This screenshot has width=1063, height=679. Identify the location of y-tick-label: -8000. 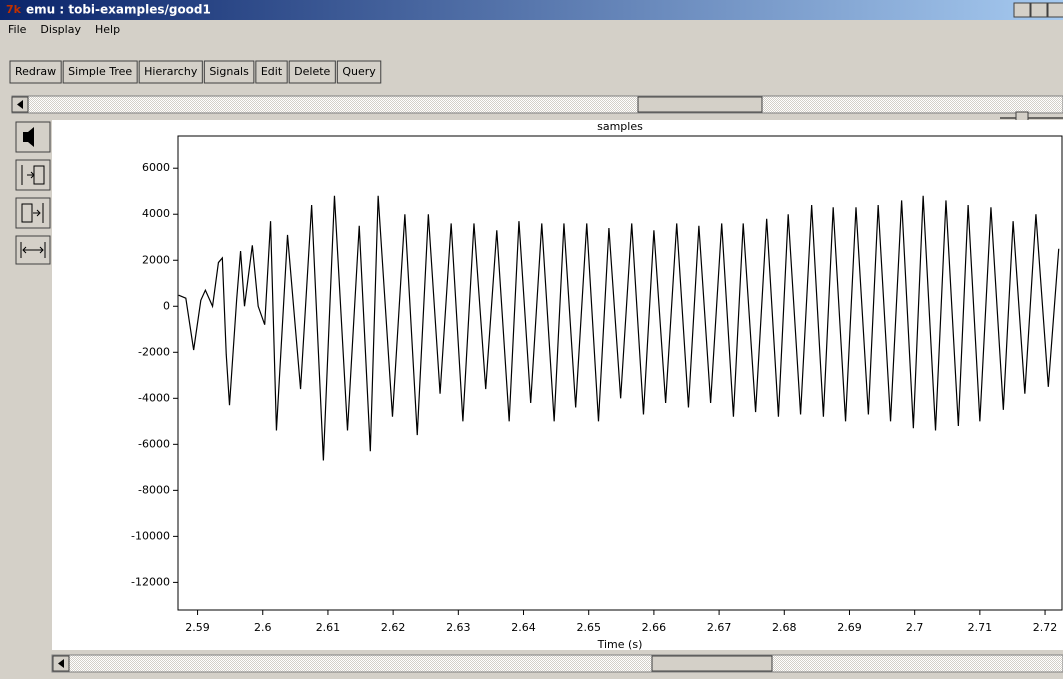
(154, 489).